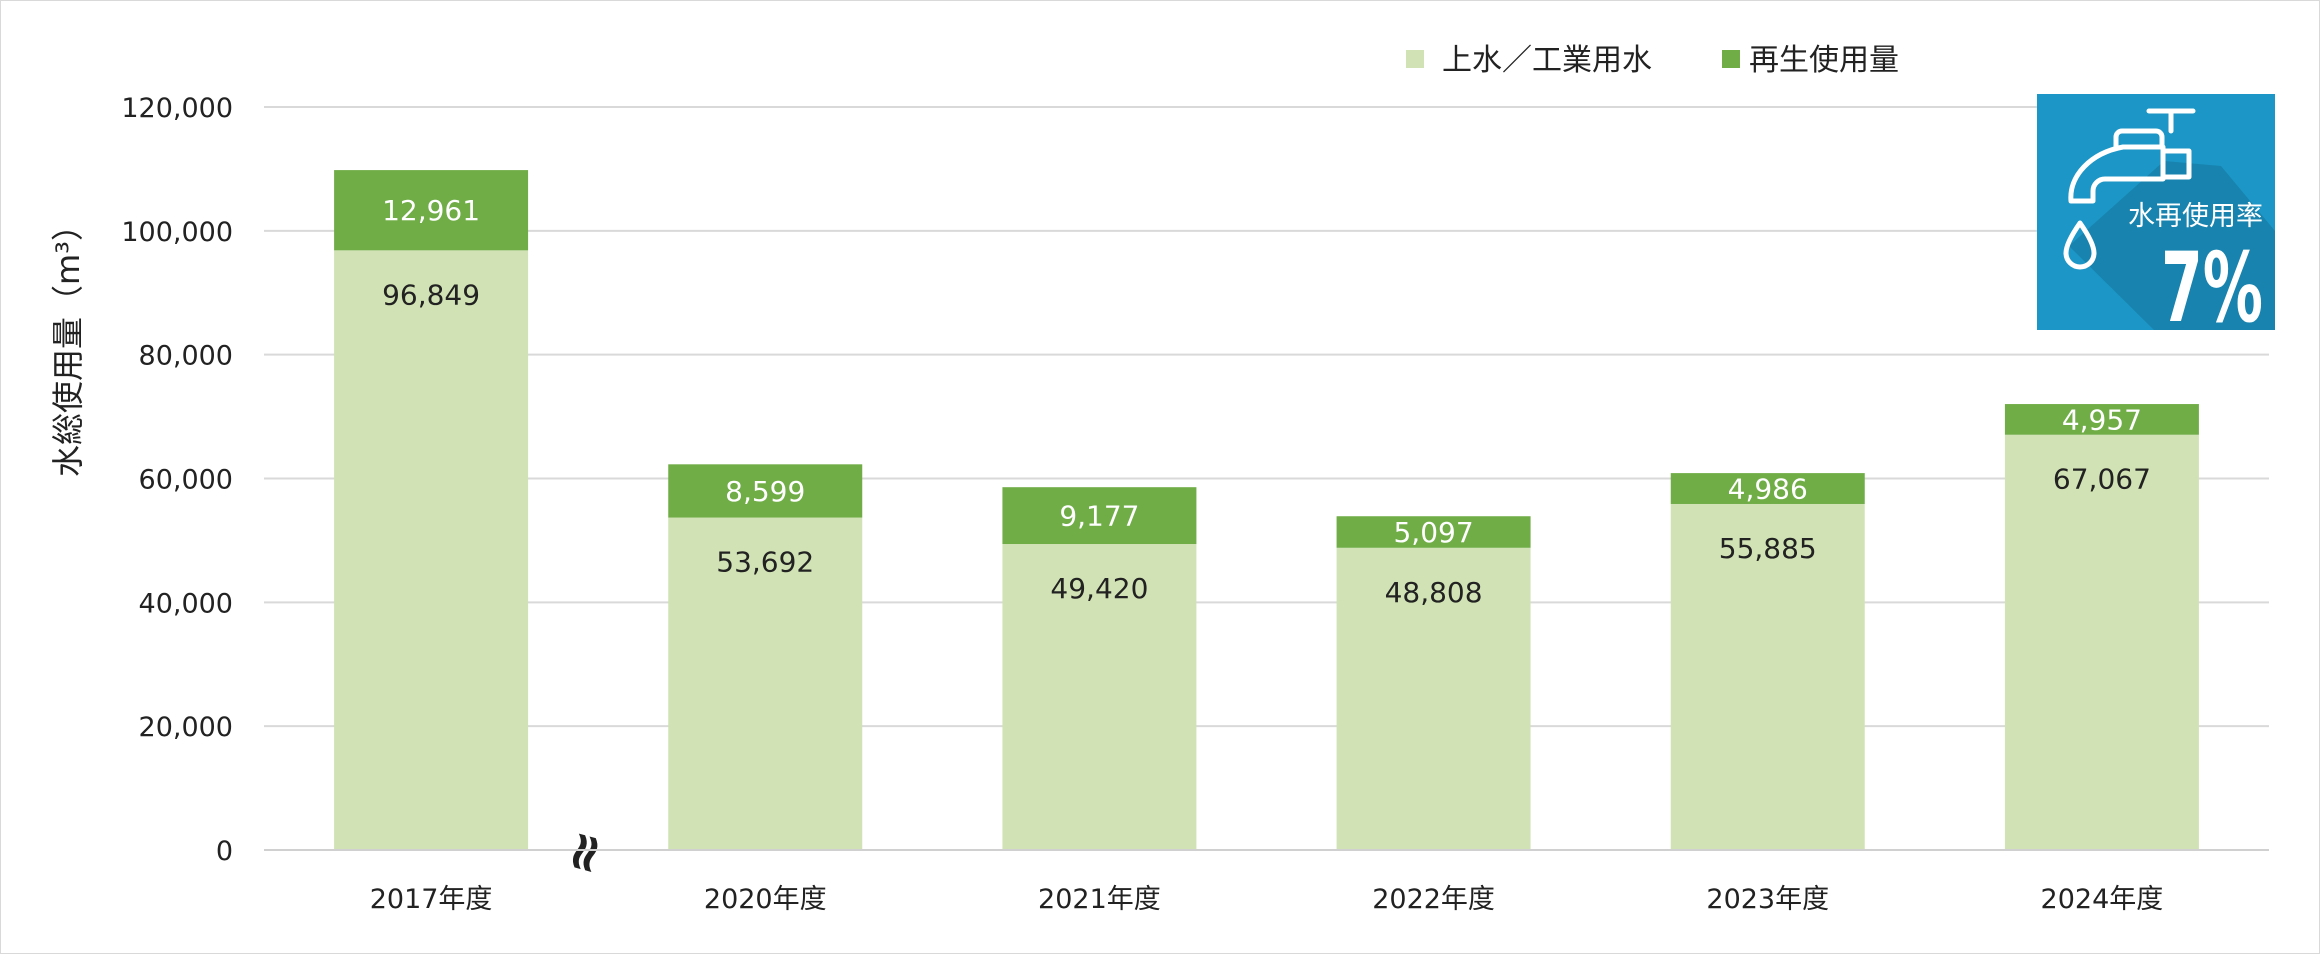 This screenshot has height=957, width=2320. Describe the element at coordinates (2129, 189) in the screenshot. I see `faucet-icon` at that location.